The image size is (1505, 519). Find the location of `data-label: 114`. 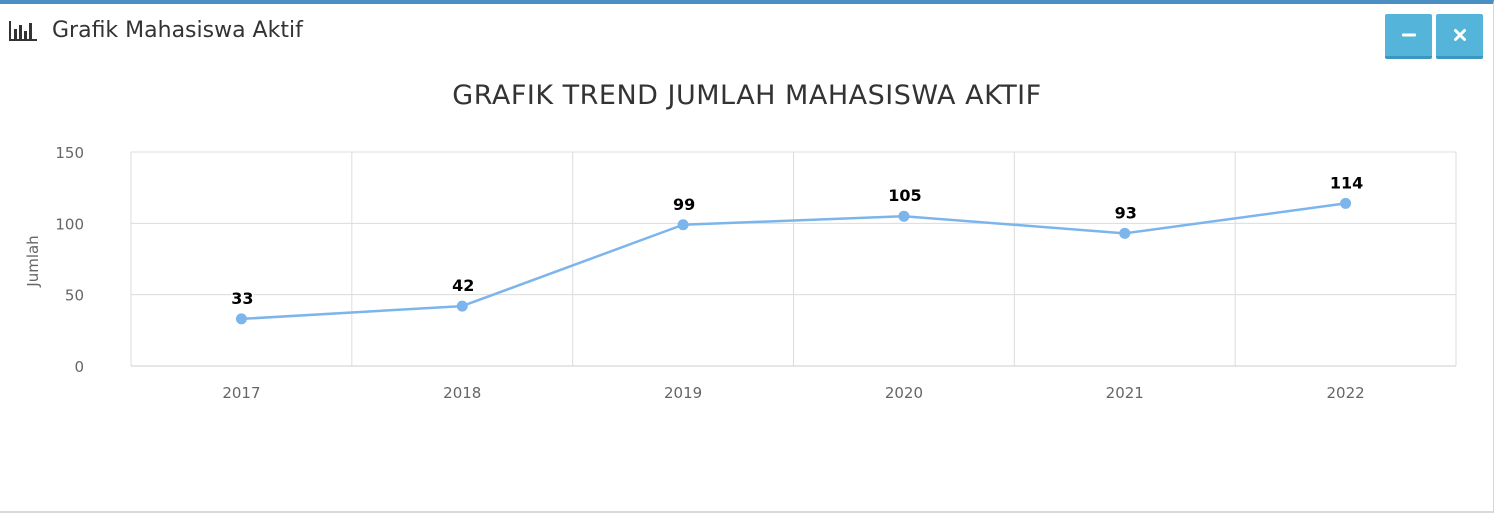

data-label: 114 is located at coordinates (1346, 182).